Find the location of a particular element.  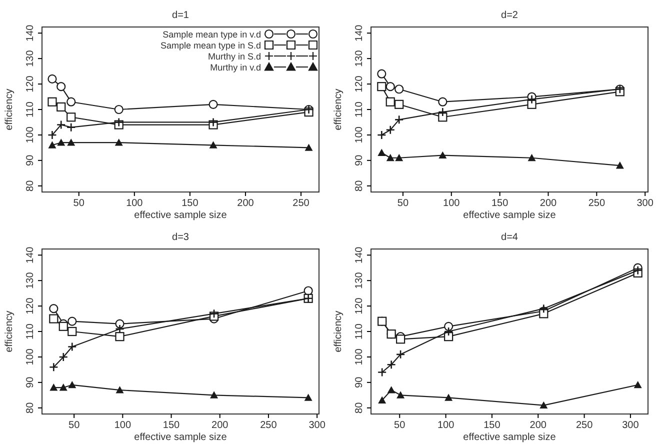

chart-title: d=3 is located at coordinates (181, 237).